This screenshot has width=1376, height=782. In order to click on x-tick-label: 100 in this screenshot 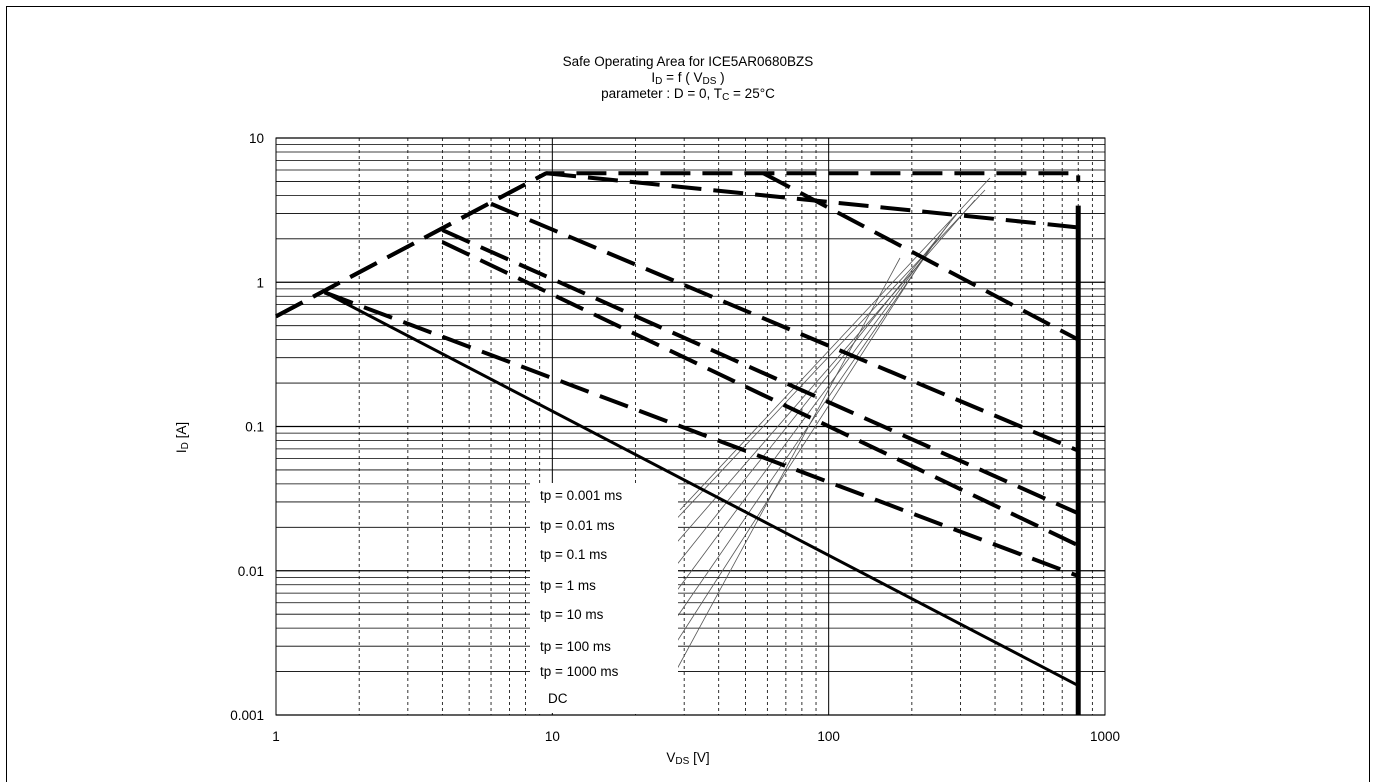, I will do `click(828, 736)`.